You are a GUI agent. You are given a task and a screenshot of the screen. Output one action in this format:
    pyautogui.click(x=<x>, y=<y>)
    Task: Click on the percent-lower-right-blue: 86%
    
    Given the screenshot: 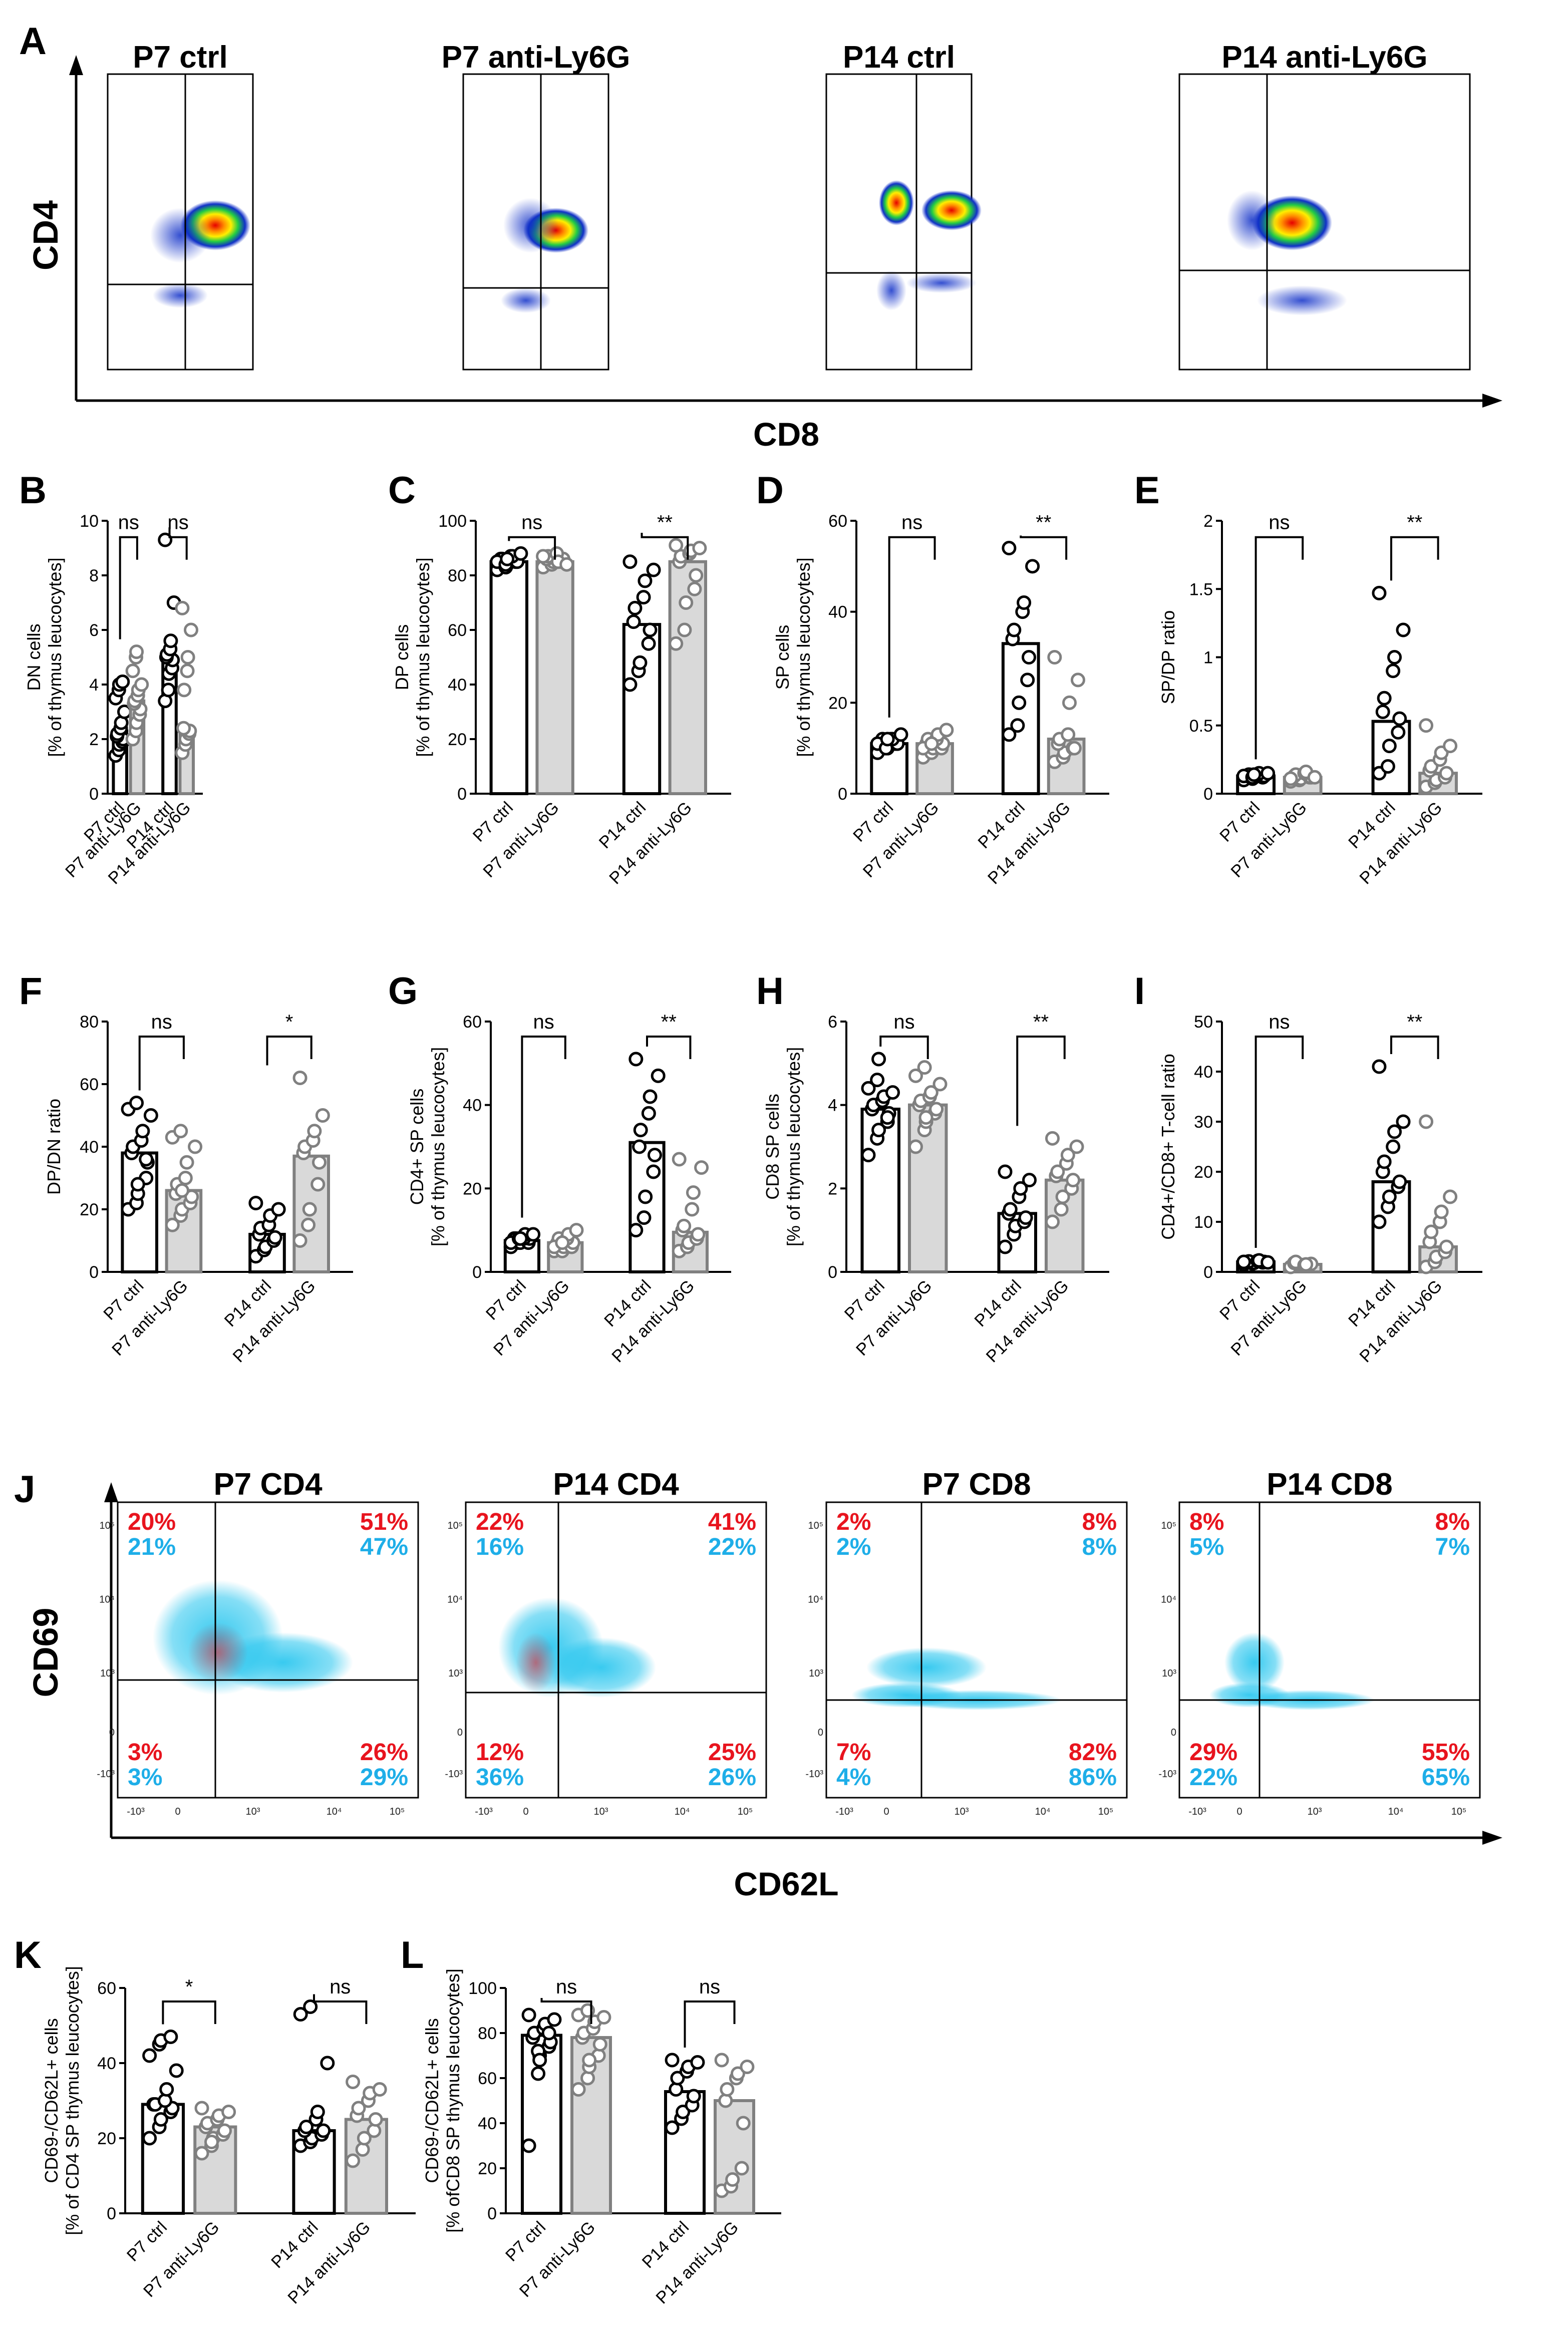 What is the action you would take?
    pyautogui.click(x=1093, y=1777)
    